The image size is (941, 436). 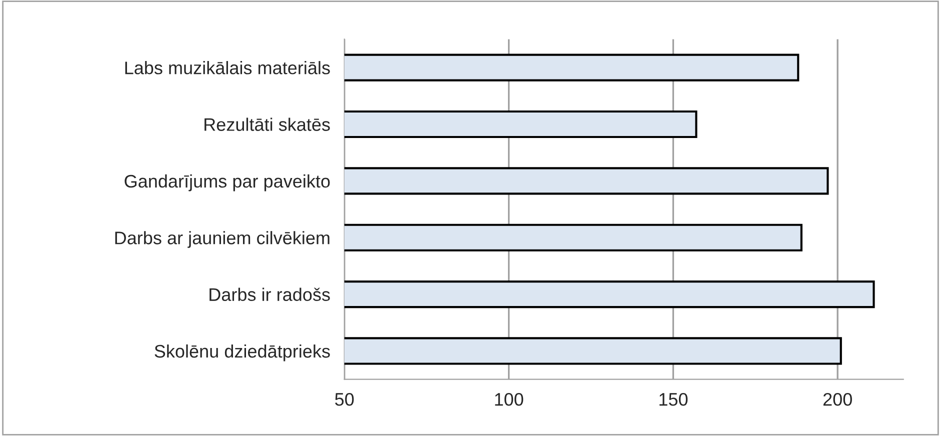 I want to click on x-tick-label: 200, so click(x=837, y=399).